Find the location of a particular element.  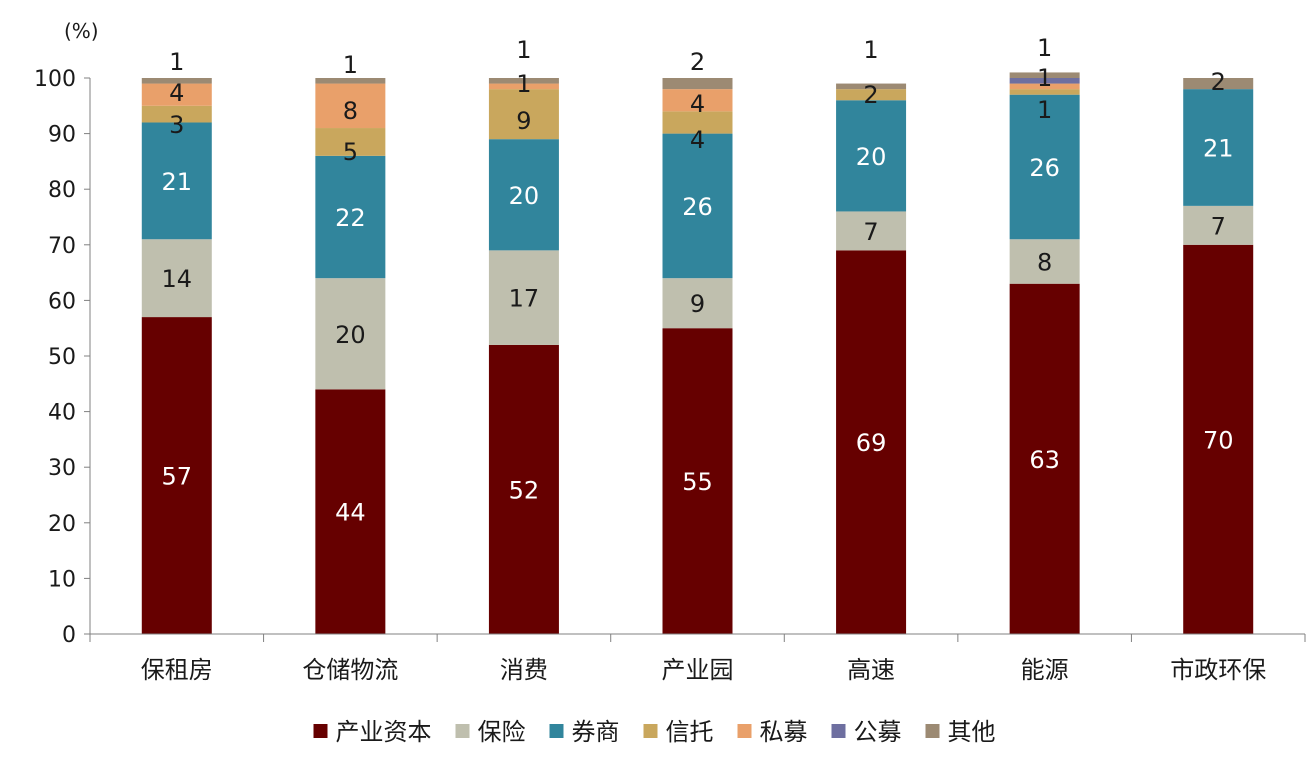

bar-value-label: 14 is located at coordinates (177, 279).